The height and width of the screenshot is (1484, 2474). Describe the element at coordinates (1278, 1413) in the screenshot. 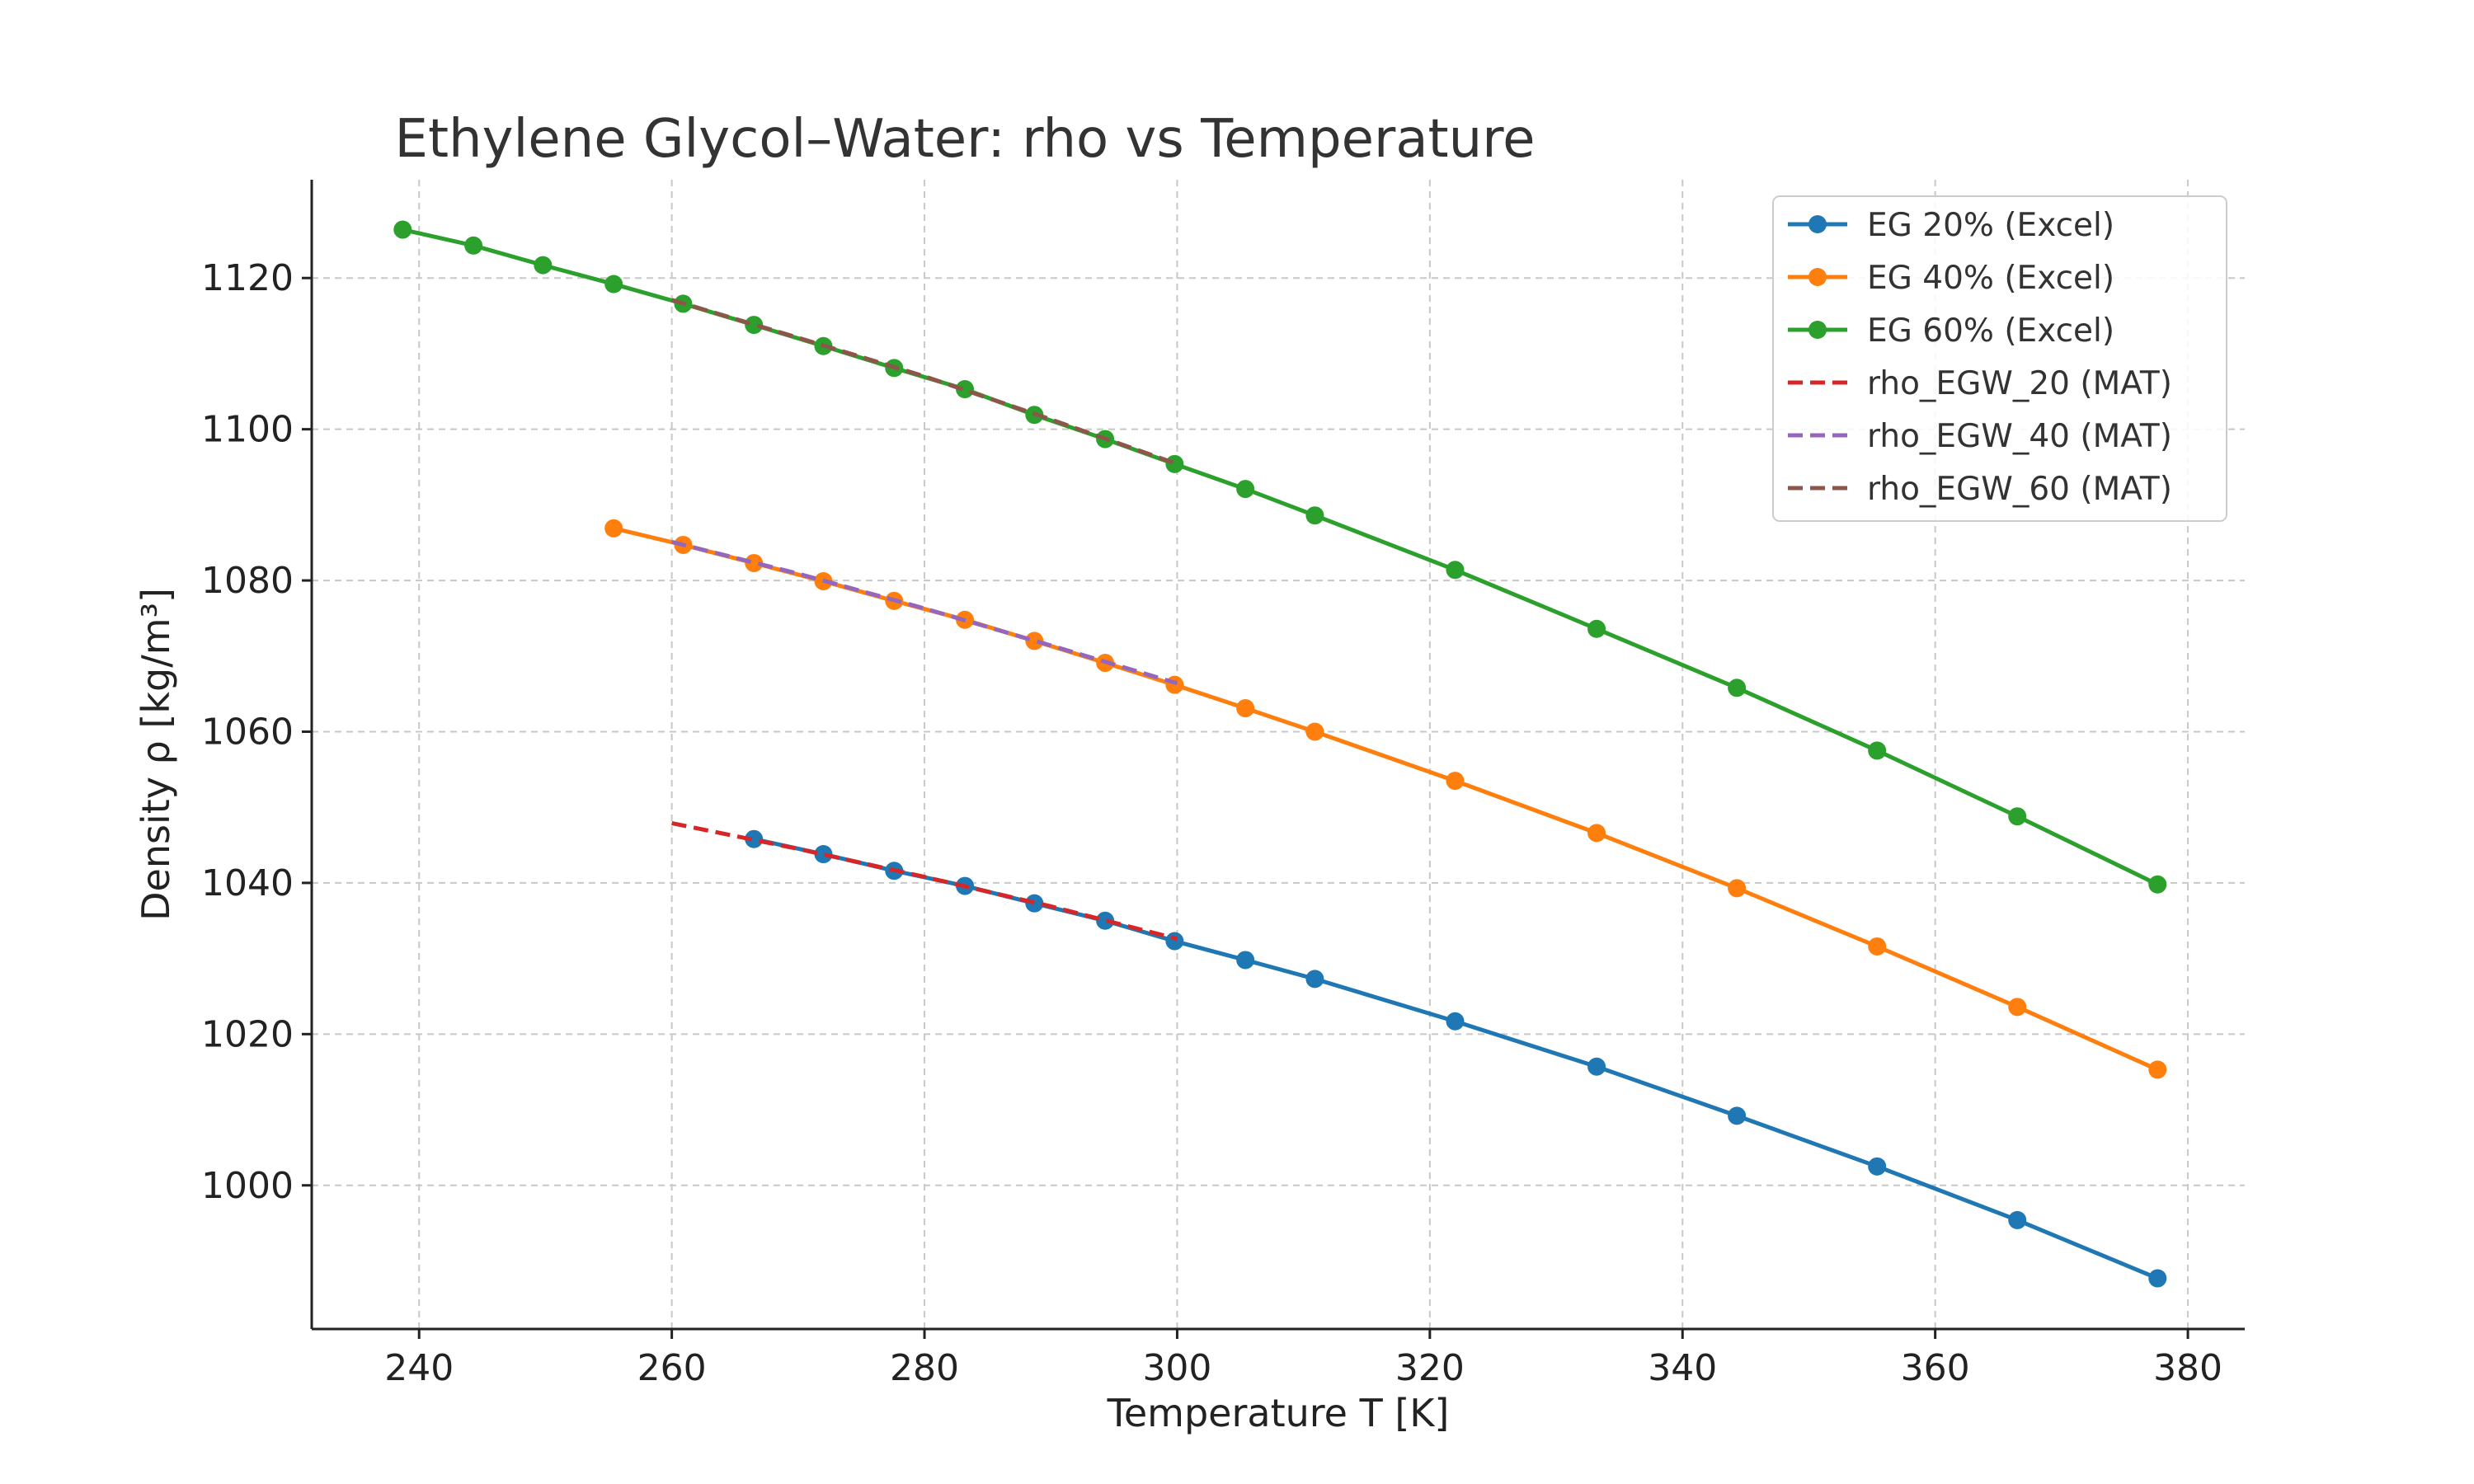

I see `x-axis-title: Temperature T [K]` at that location.